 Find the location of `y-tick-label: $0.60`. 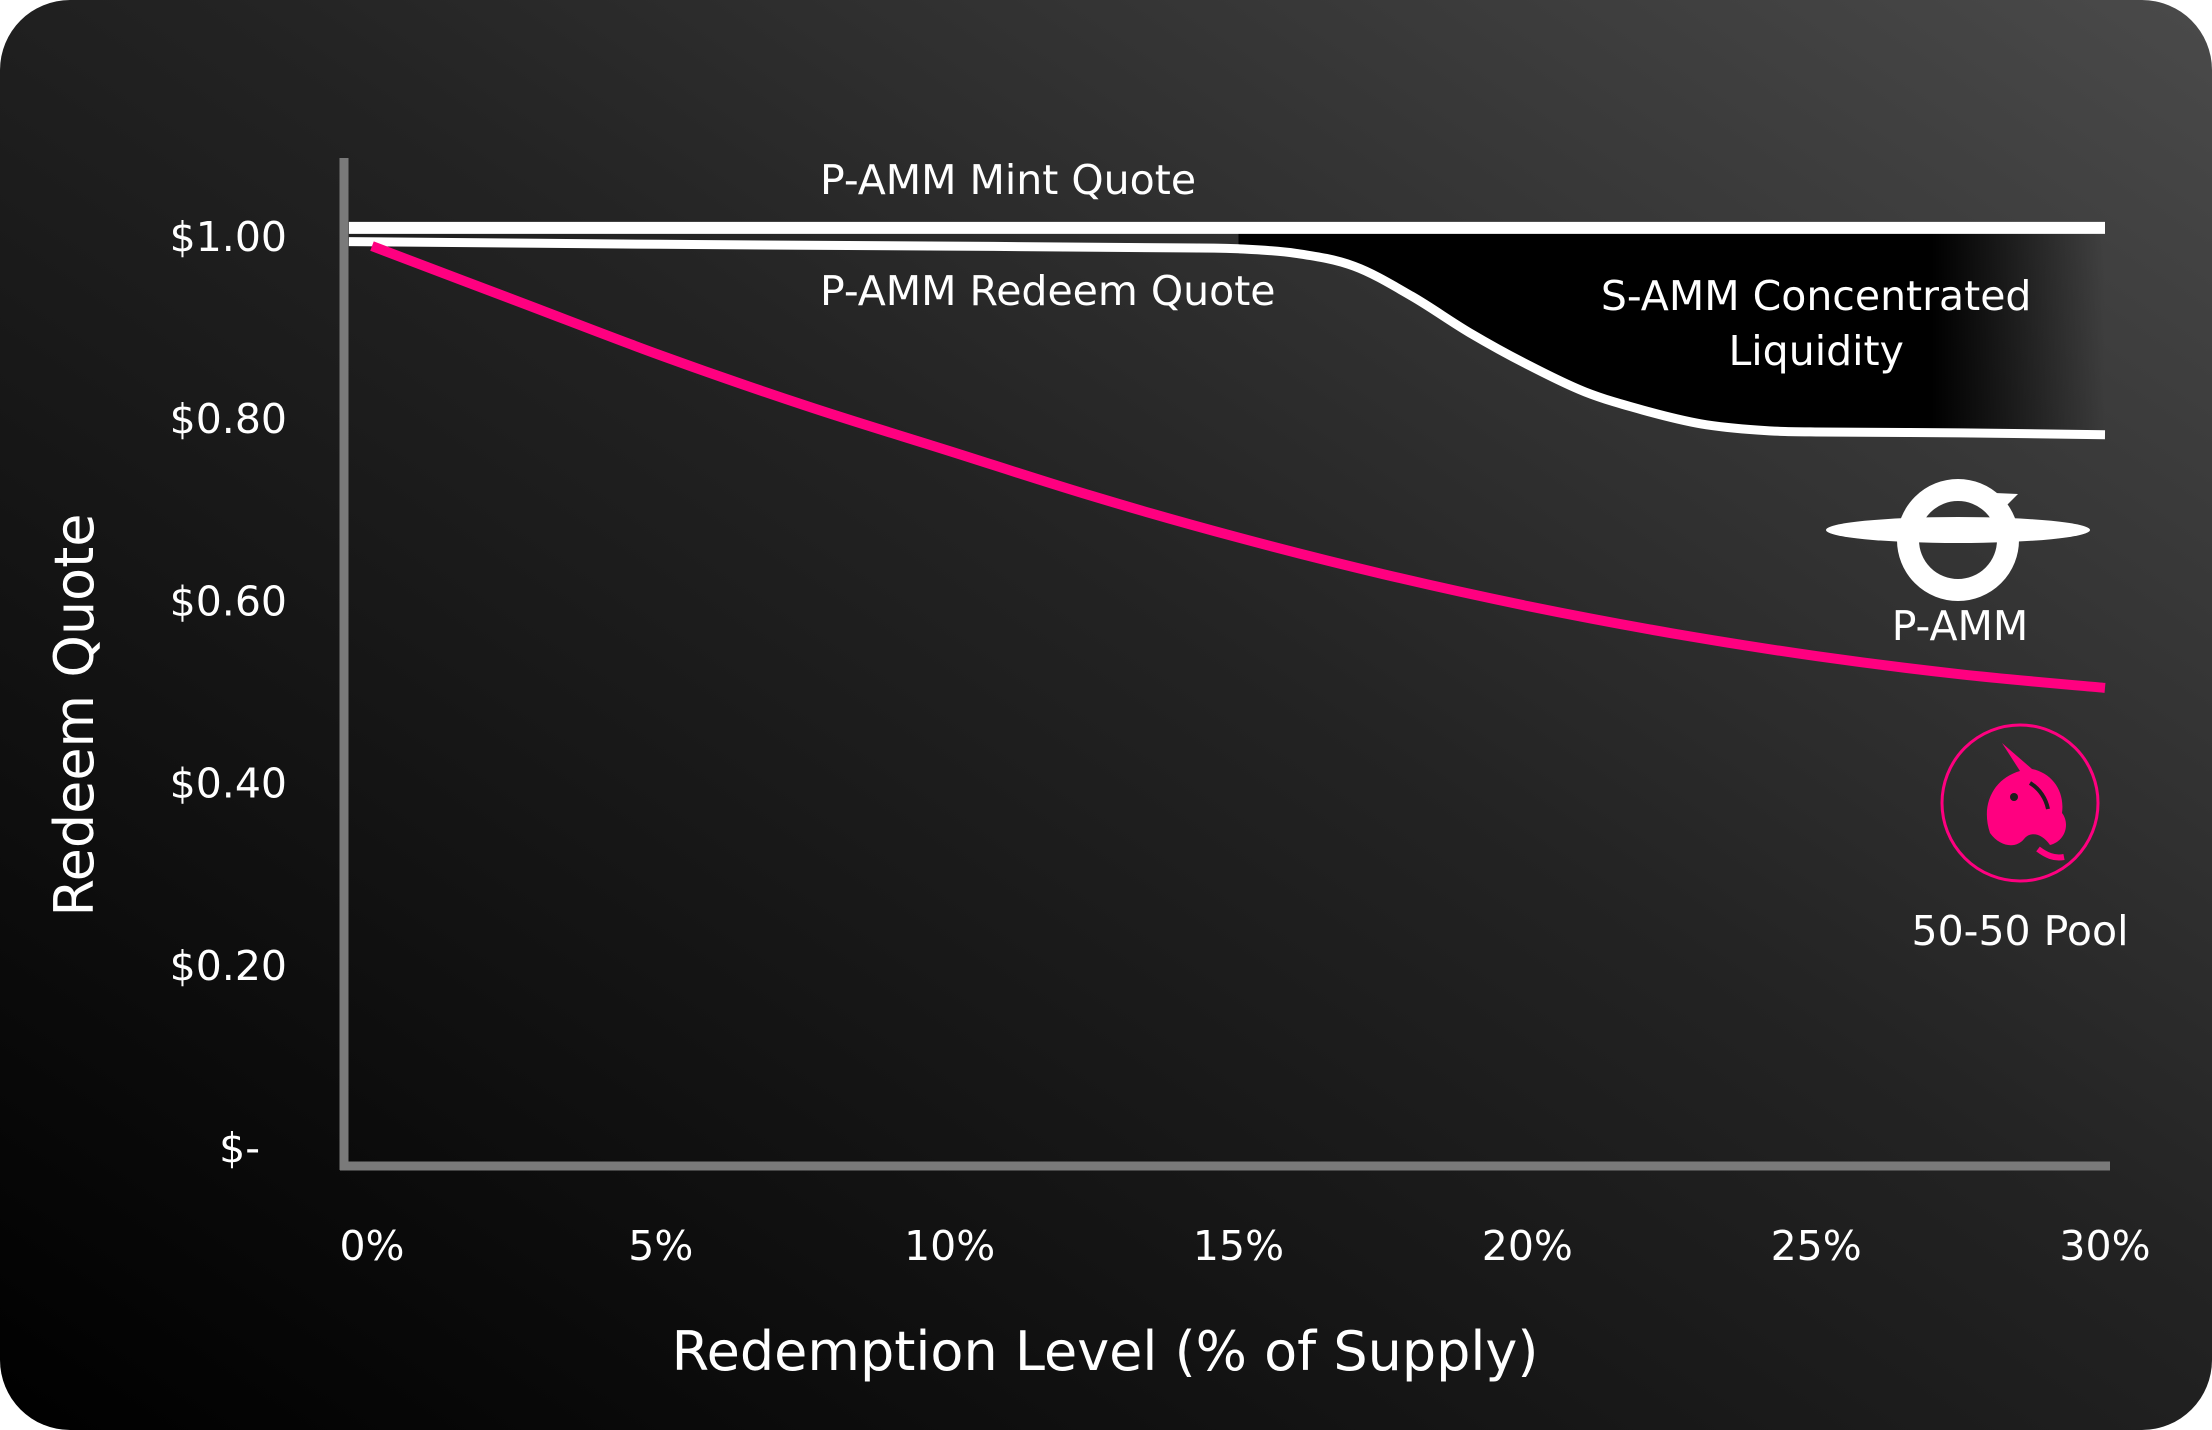

y-tick-label: $0.60 is located at coordinates (228, 601).